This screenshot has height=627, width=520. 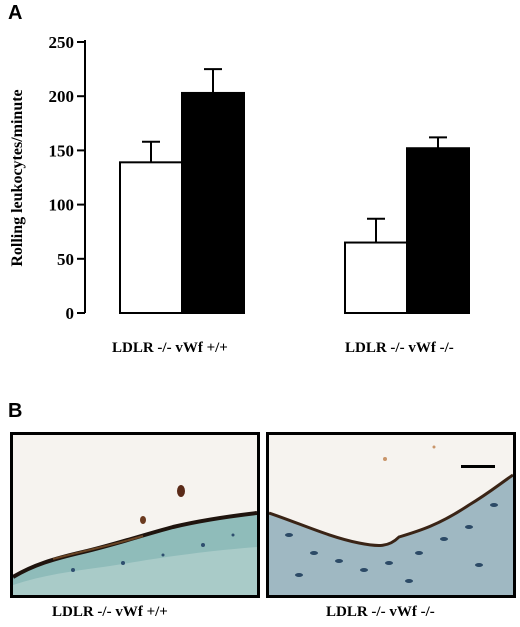 What do you see at coordinates (380, 612) in the screenshot?
I see `micrograph-caption-vwf-minus: LDLR -/- vWf -/-` at bounding box center [380, 612].